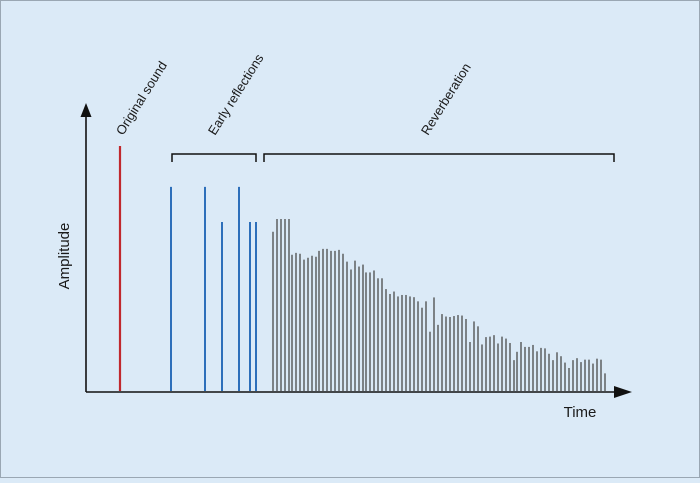 The image size is (700, 483). What do you see at coordinates (64, 256) in the screenshot?
I see `y-axis-label: Amplitude` at bounding box center [64, 256].